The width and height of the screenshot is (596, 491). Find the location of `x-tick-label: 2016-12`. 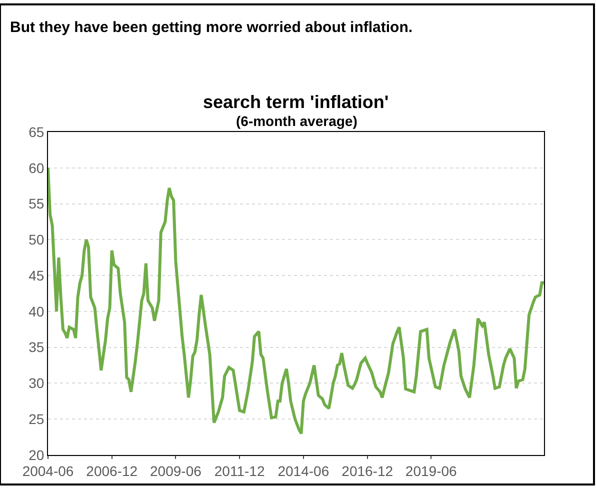

x-tick-label: 2016-12 is located at coordinates (368, 470).